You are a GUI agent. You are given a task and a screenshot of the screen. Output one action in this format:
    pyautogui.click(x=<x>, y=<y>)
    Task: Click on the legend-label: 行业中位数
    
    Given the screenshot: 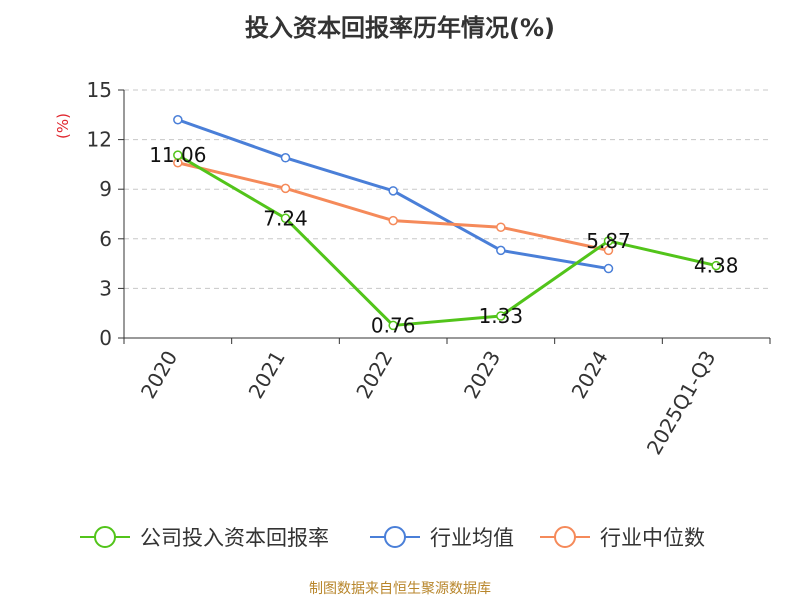 What is the action you would take?
    pyautogui.click(x=652, y=538)
    